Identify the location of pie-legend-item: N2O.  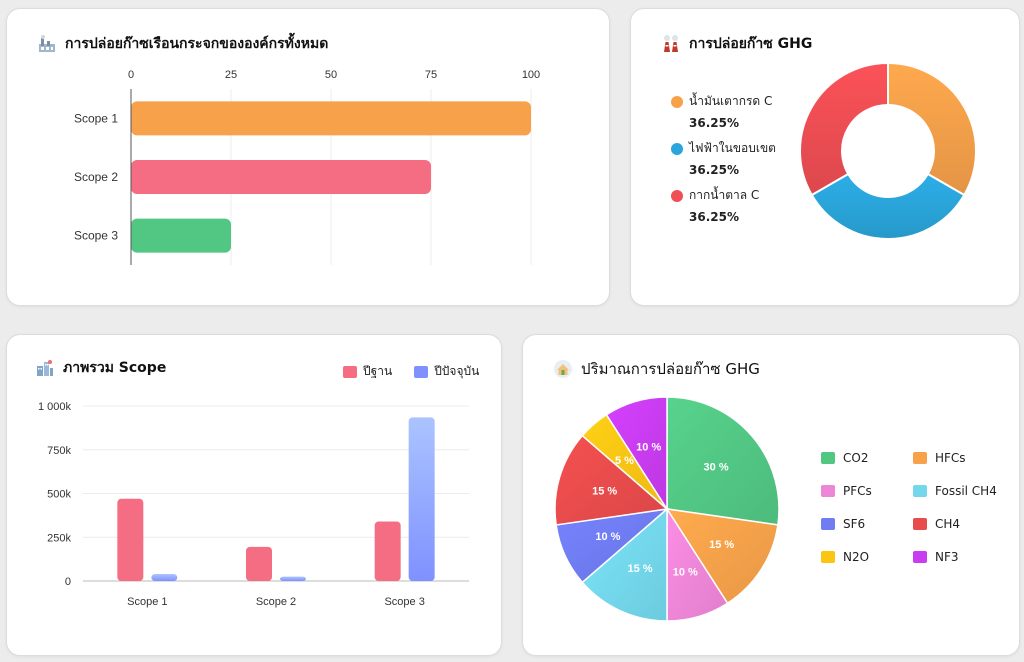
(867, 557).